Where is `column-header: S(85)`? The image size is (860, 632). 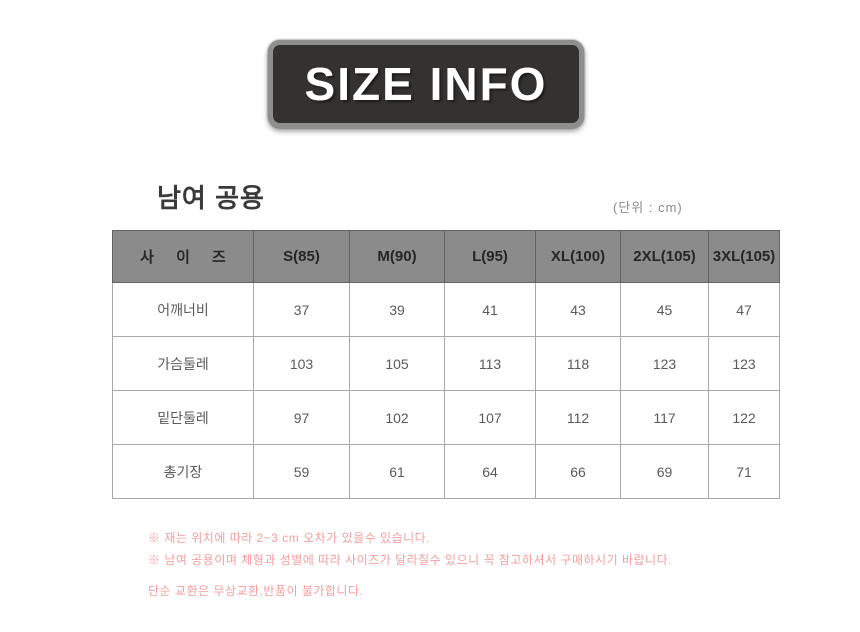 column-header: S(85) is located at coordinates (301, 256).